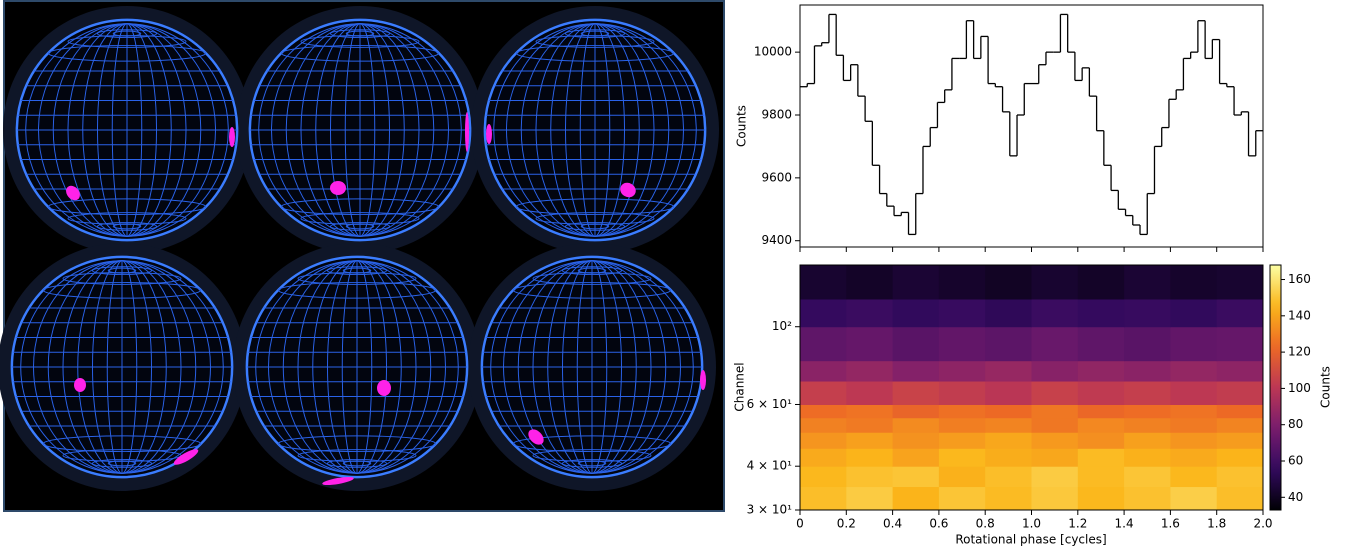 This screenshot has height=559, width=1355. What do you see at coordinates (985, 524) in the screenshot?
I see `x-tick-label: 0.8` at bounding box center [985, 524].